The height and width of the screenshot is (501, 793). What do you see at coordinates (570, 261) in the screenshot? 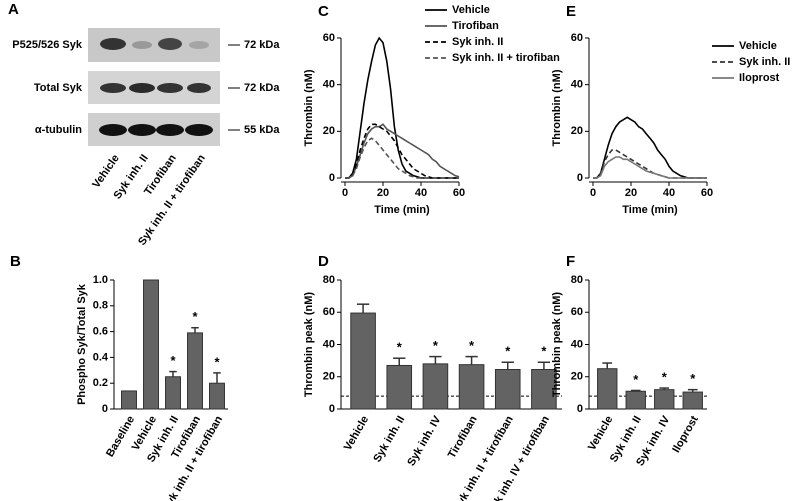
I see `panel-label: F` at bounding box center [570, 261].